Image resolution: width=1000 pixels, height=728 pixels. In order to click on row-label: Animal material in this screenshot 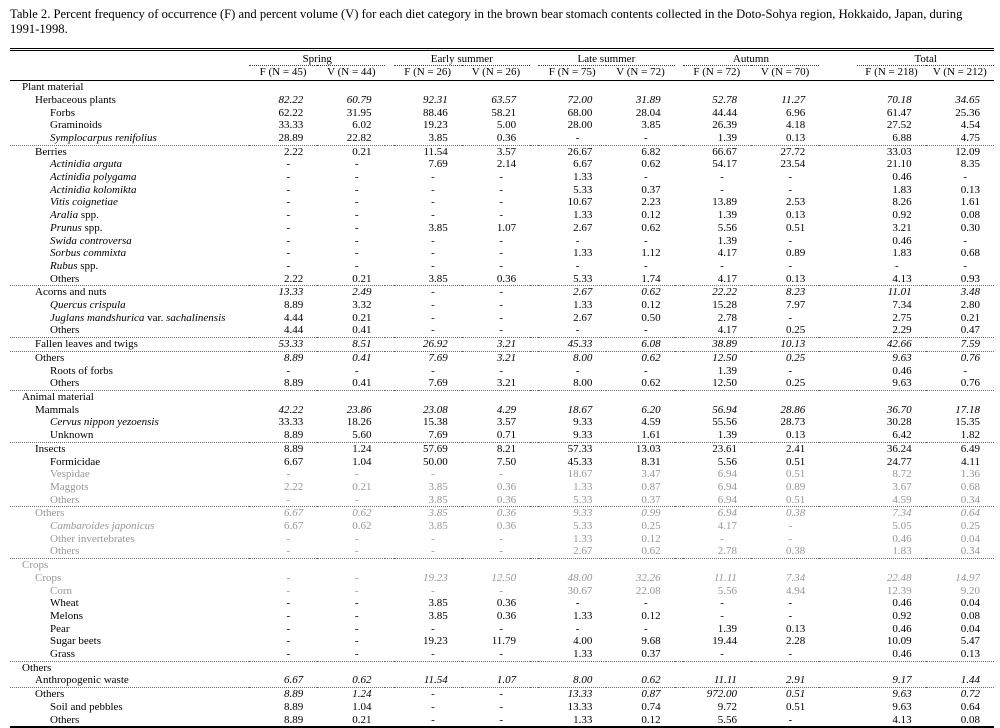, I will do `click(129, 396)`.